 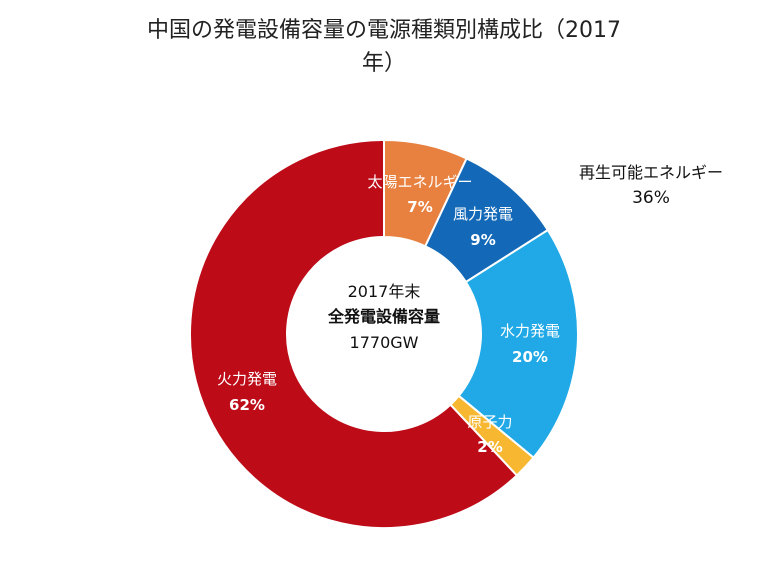 What do you see at coordinates (530, 331) in the screenshot?
I see `slice-2-name-label: 水力発電` at bounding box center [530, 331].